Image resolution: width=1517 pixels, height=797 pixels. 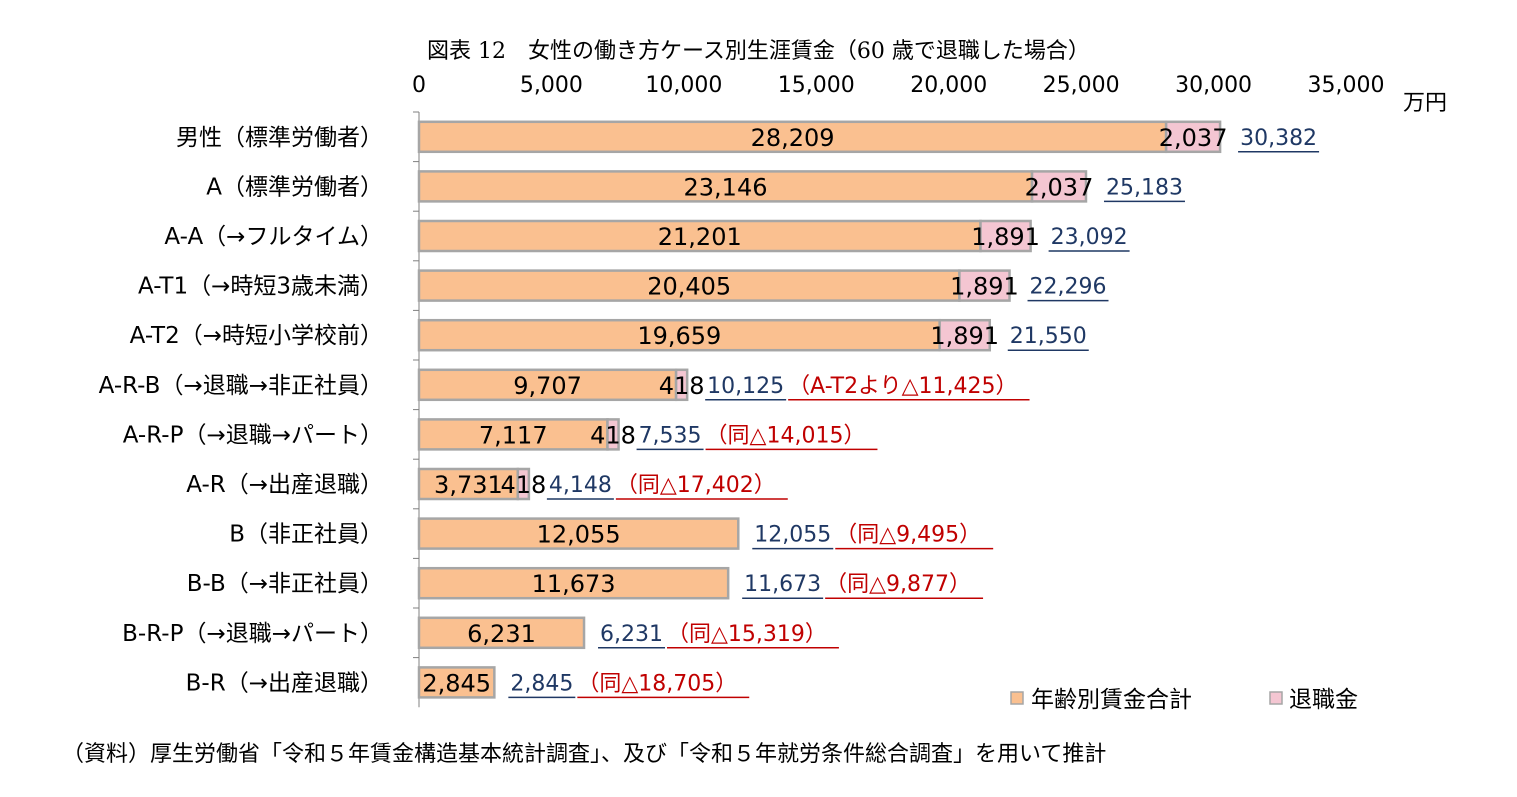 I want to click on difference-note: （同△17,402）, so click(x=696, y=485).